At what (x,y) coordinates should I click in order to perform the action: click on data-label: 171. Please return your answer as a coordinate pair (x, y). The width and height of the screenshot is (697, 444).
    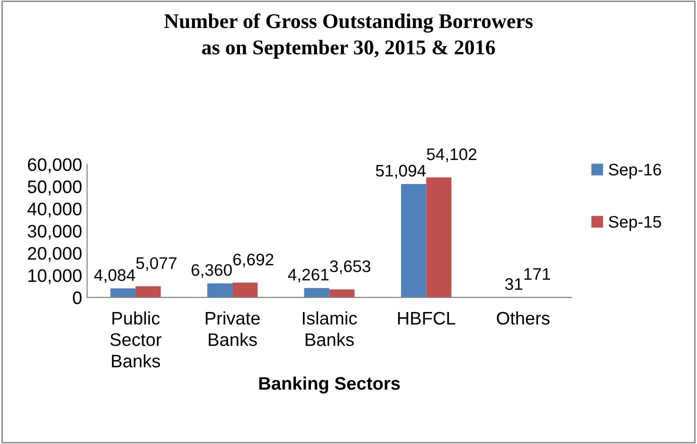
    Looking at the image, I should click on (537, 274).